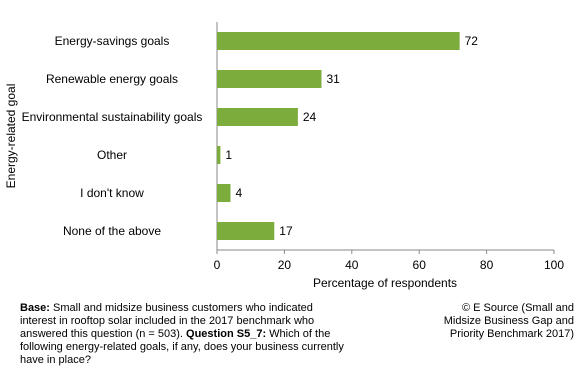 The width and height of the screenshot is (587, 383). Describe the element at coordinates (385, 283) in the screenshot. I see `x-axis-title: Percentage of respondents` at that location.